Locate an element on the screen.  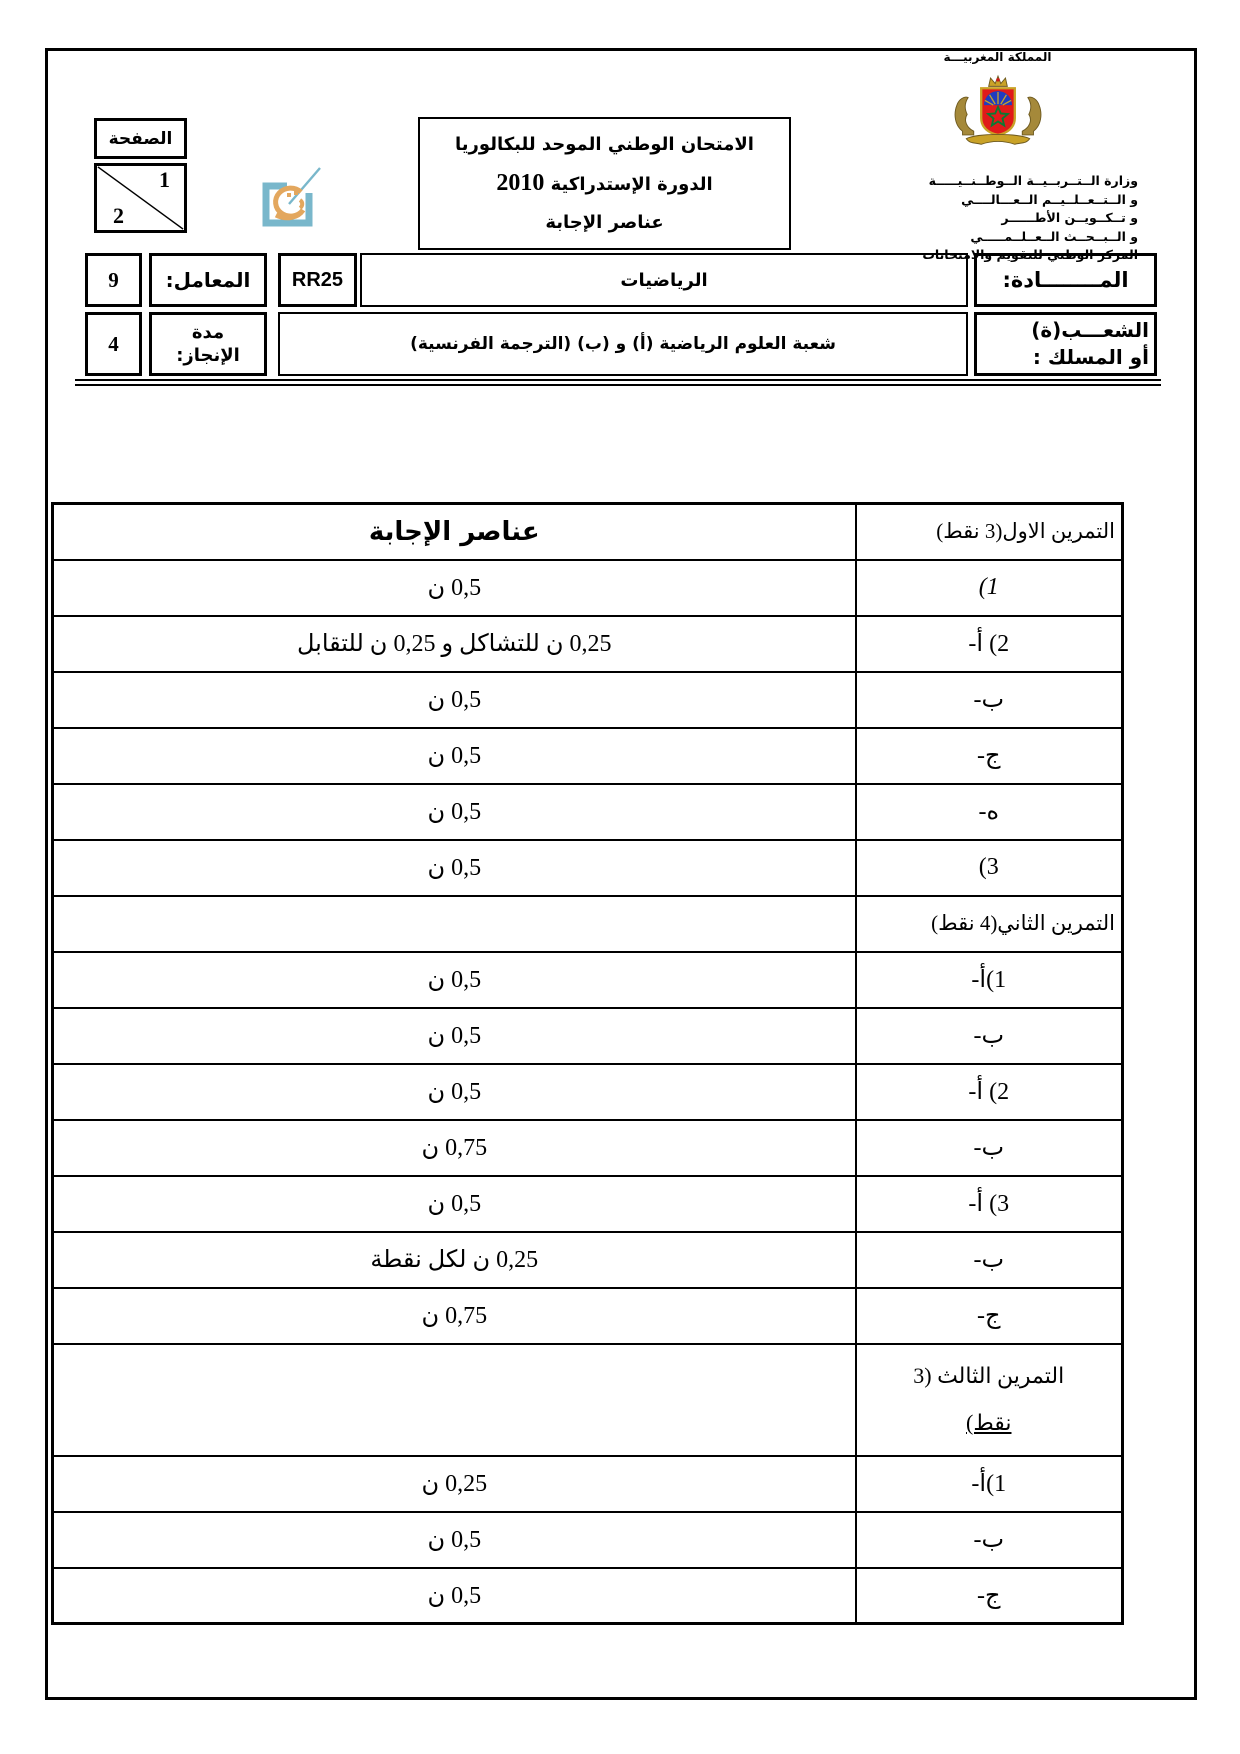
exercise-label-cell: ه- is located at coordinates (989, 811).